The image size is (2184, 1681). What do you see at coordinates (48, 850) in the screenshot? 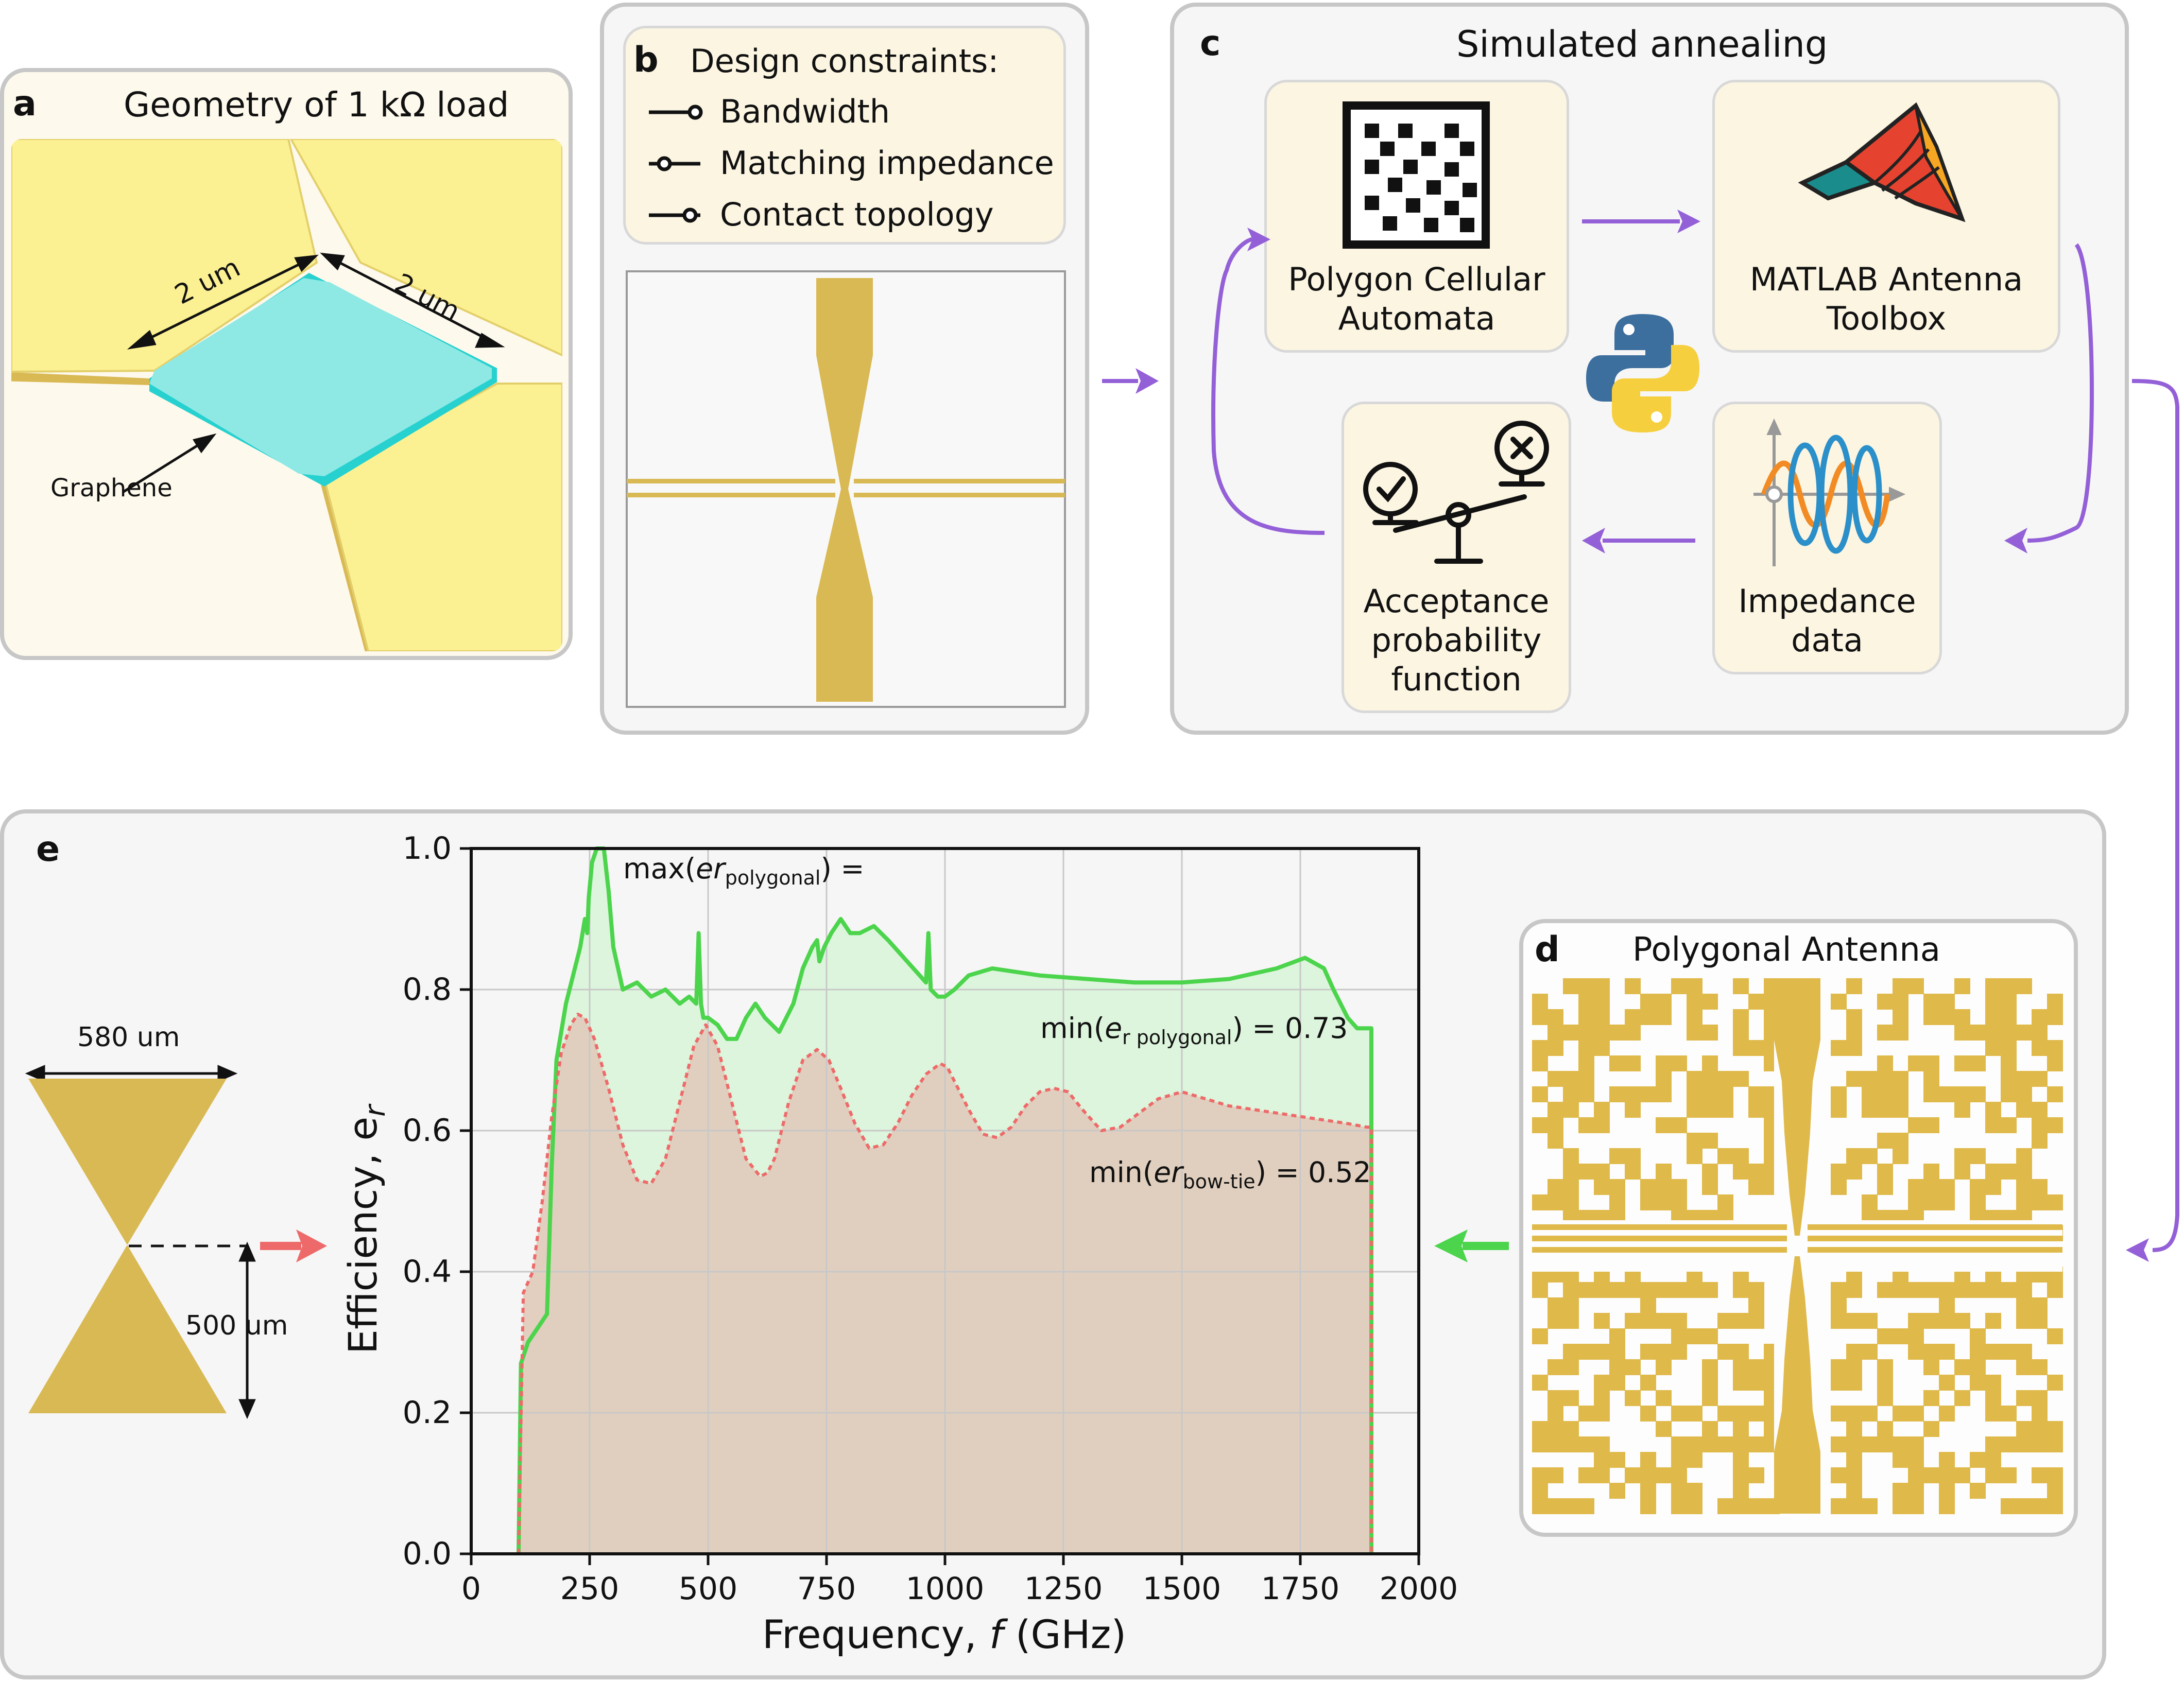
I see `panel-e-letter: e` at bounding box center [48, 850].